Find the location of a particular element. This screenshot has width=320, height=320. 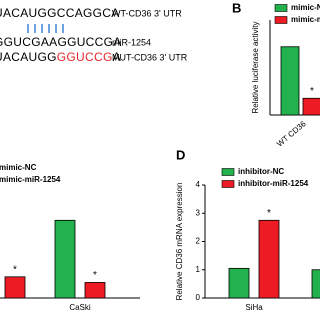

panel-label: D is located at coordinates (180, 154).